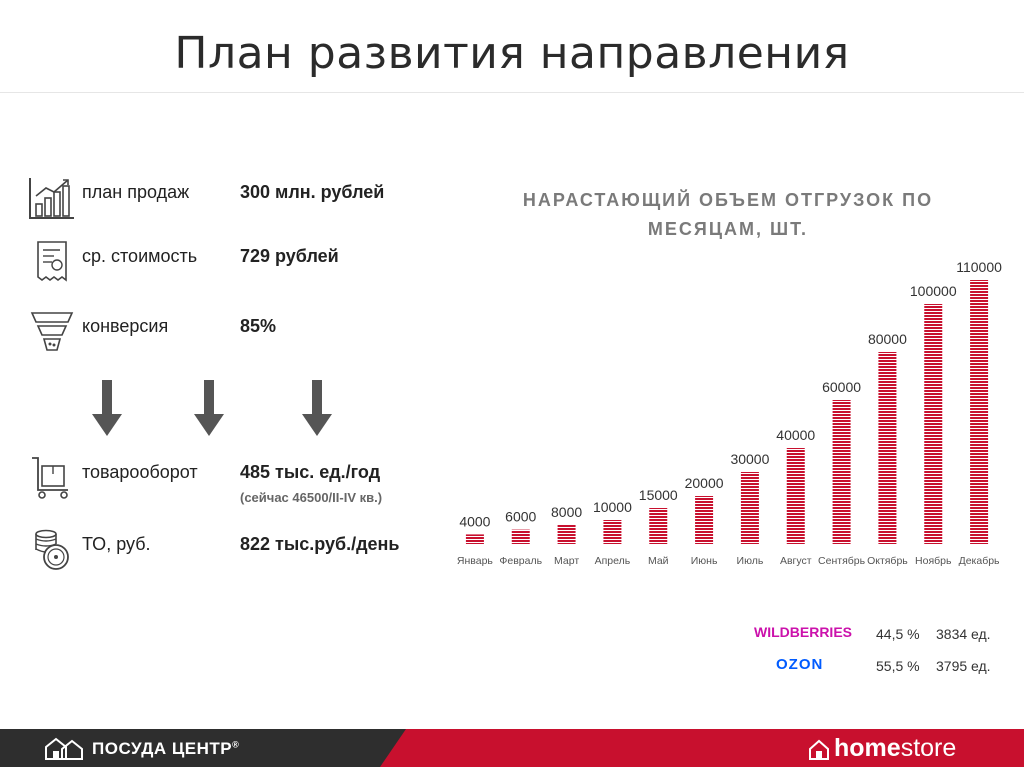 Image resolution: width=1024 pixels, height=767 pixels. Describe the element at coordinates (52, 261) in the screenshot. I see `receipt-icon` at that location.